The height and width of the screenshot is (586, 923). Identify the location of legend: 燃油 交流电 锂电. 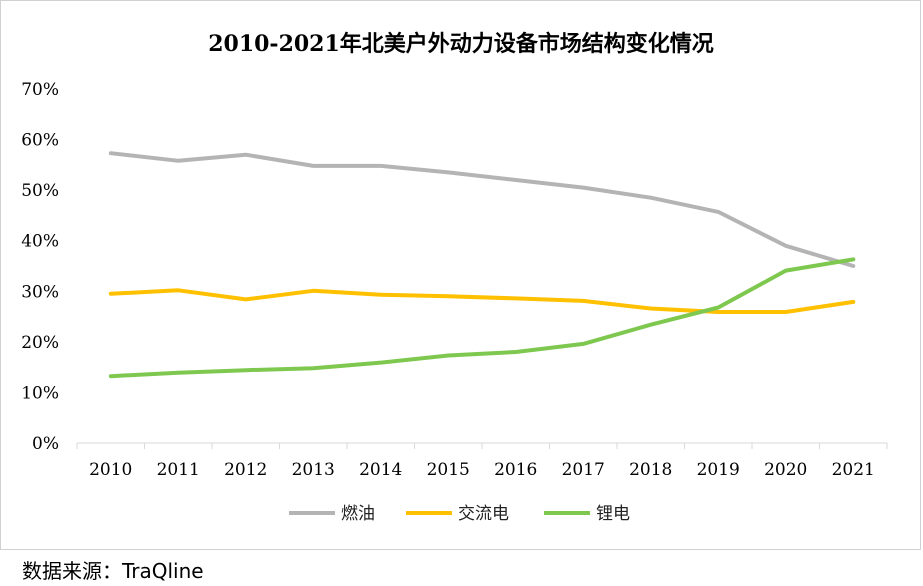
(459, 514).